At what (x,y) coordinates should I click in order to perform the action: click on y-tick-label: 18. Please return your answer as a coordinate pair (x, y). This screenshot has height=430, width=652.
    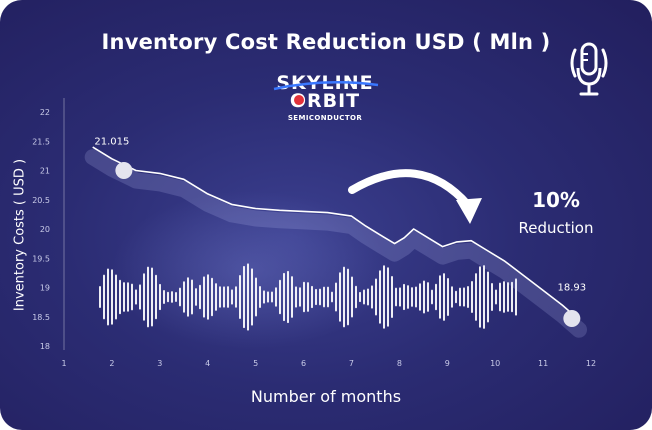
    Looking at the image, I should click on (45, 346).